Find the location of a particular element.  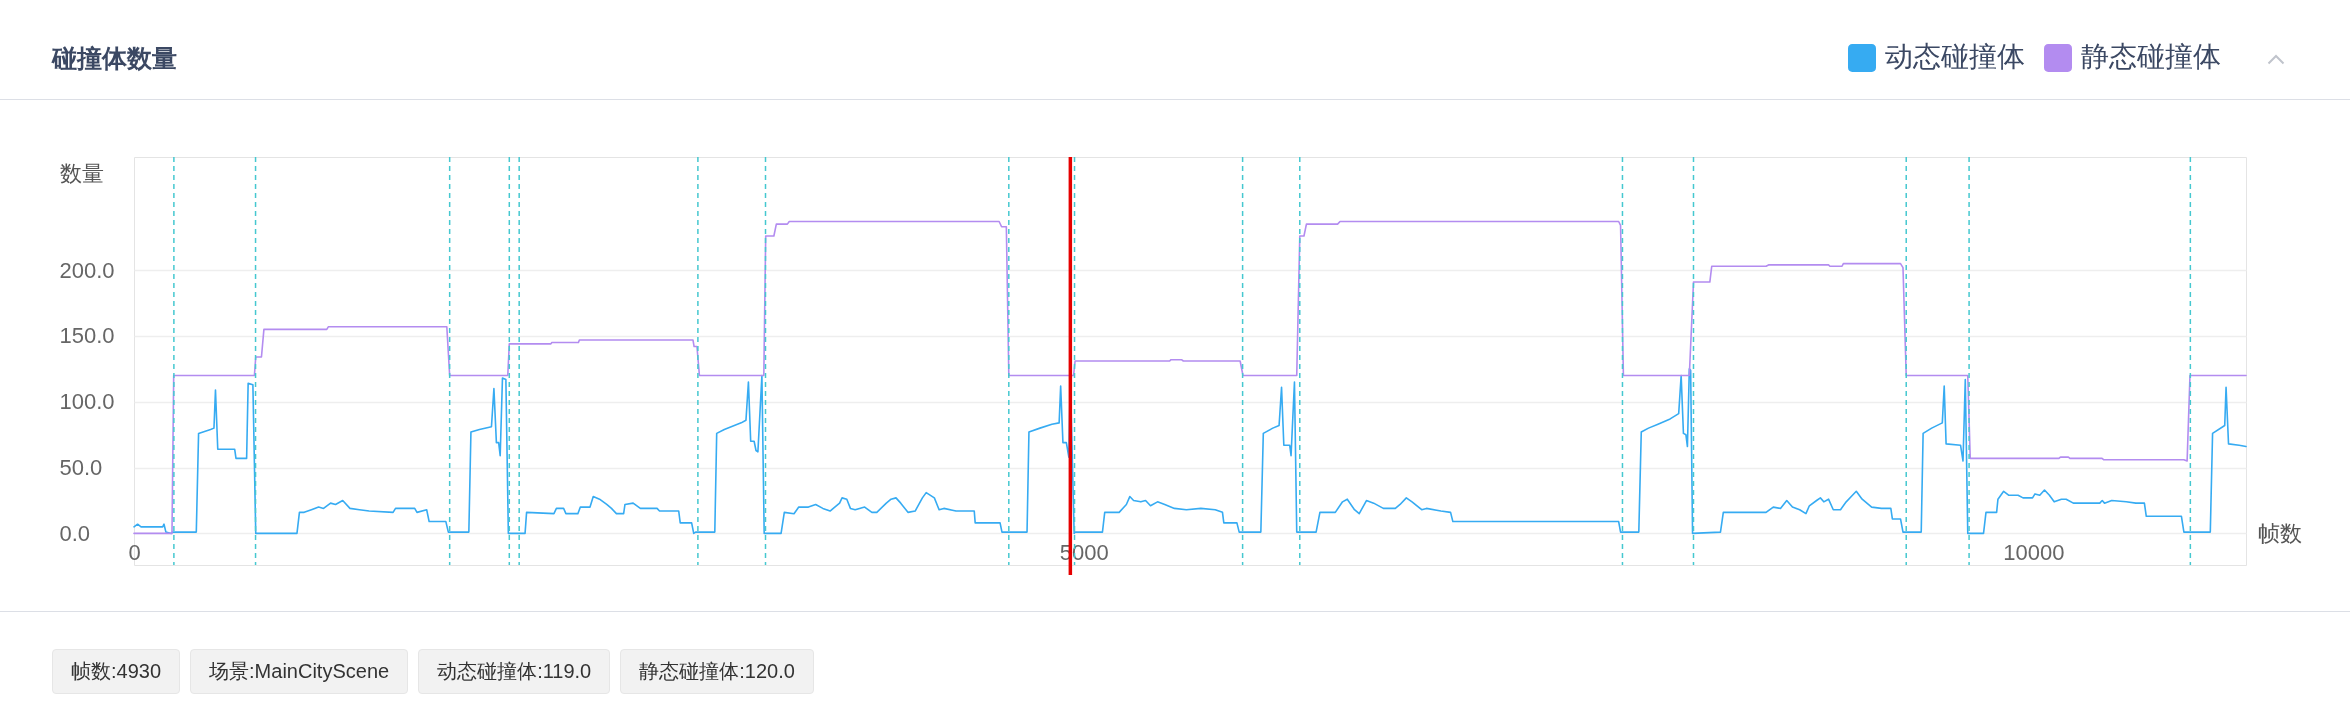

x-tick-label: 10000 is located at coordinates (2034, 552).